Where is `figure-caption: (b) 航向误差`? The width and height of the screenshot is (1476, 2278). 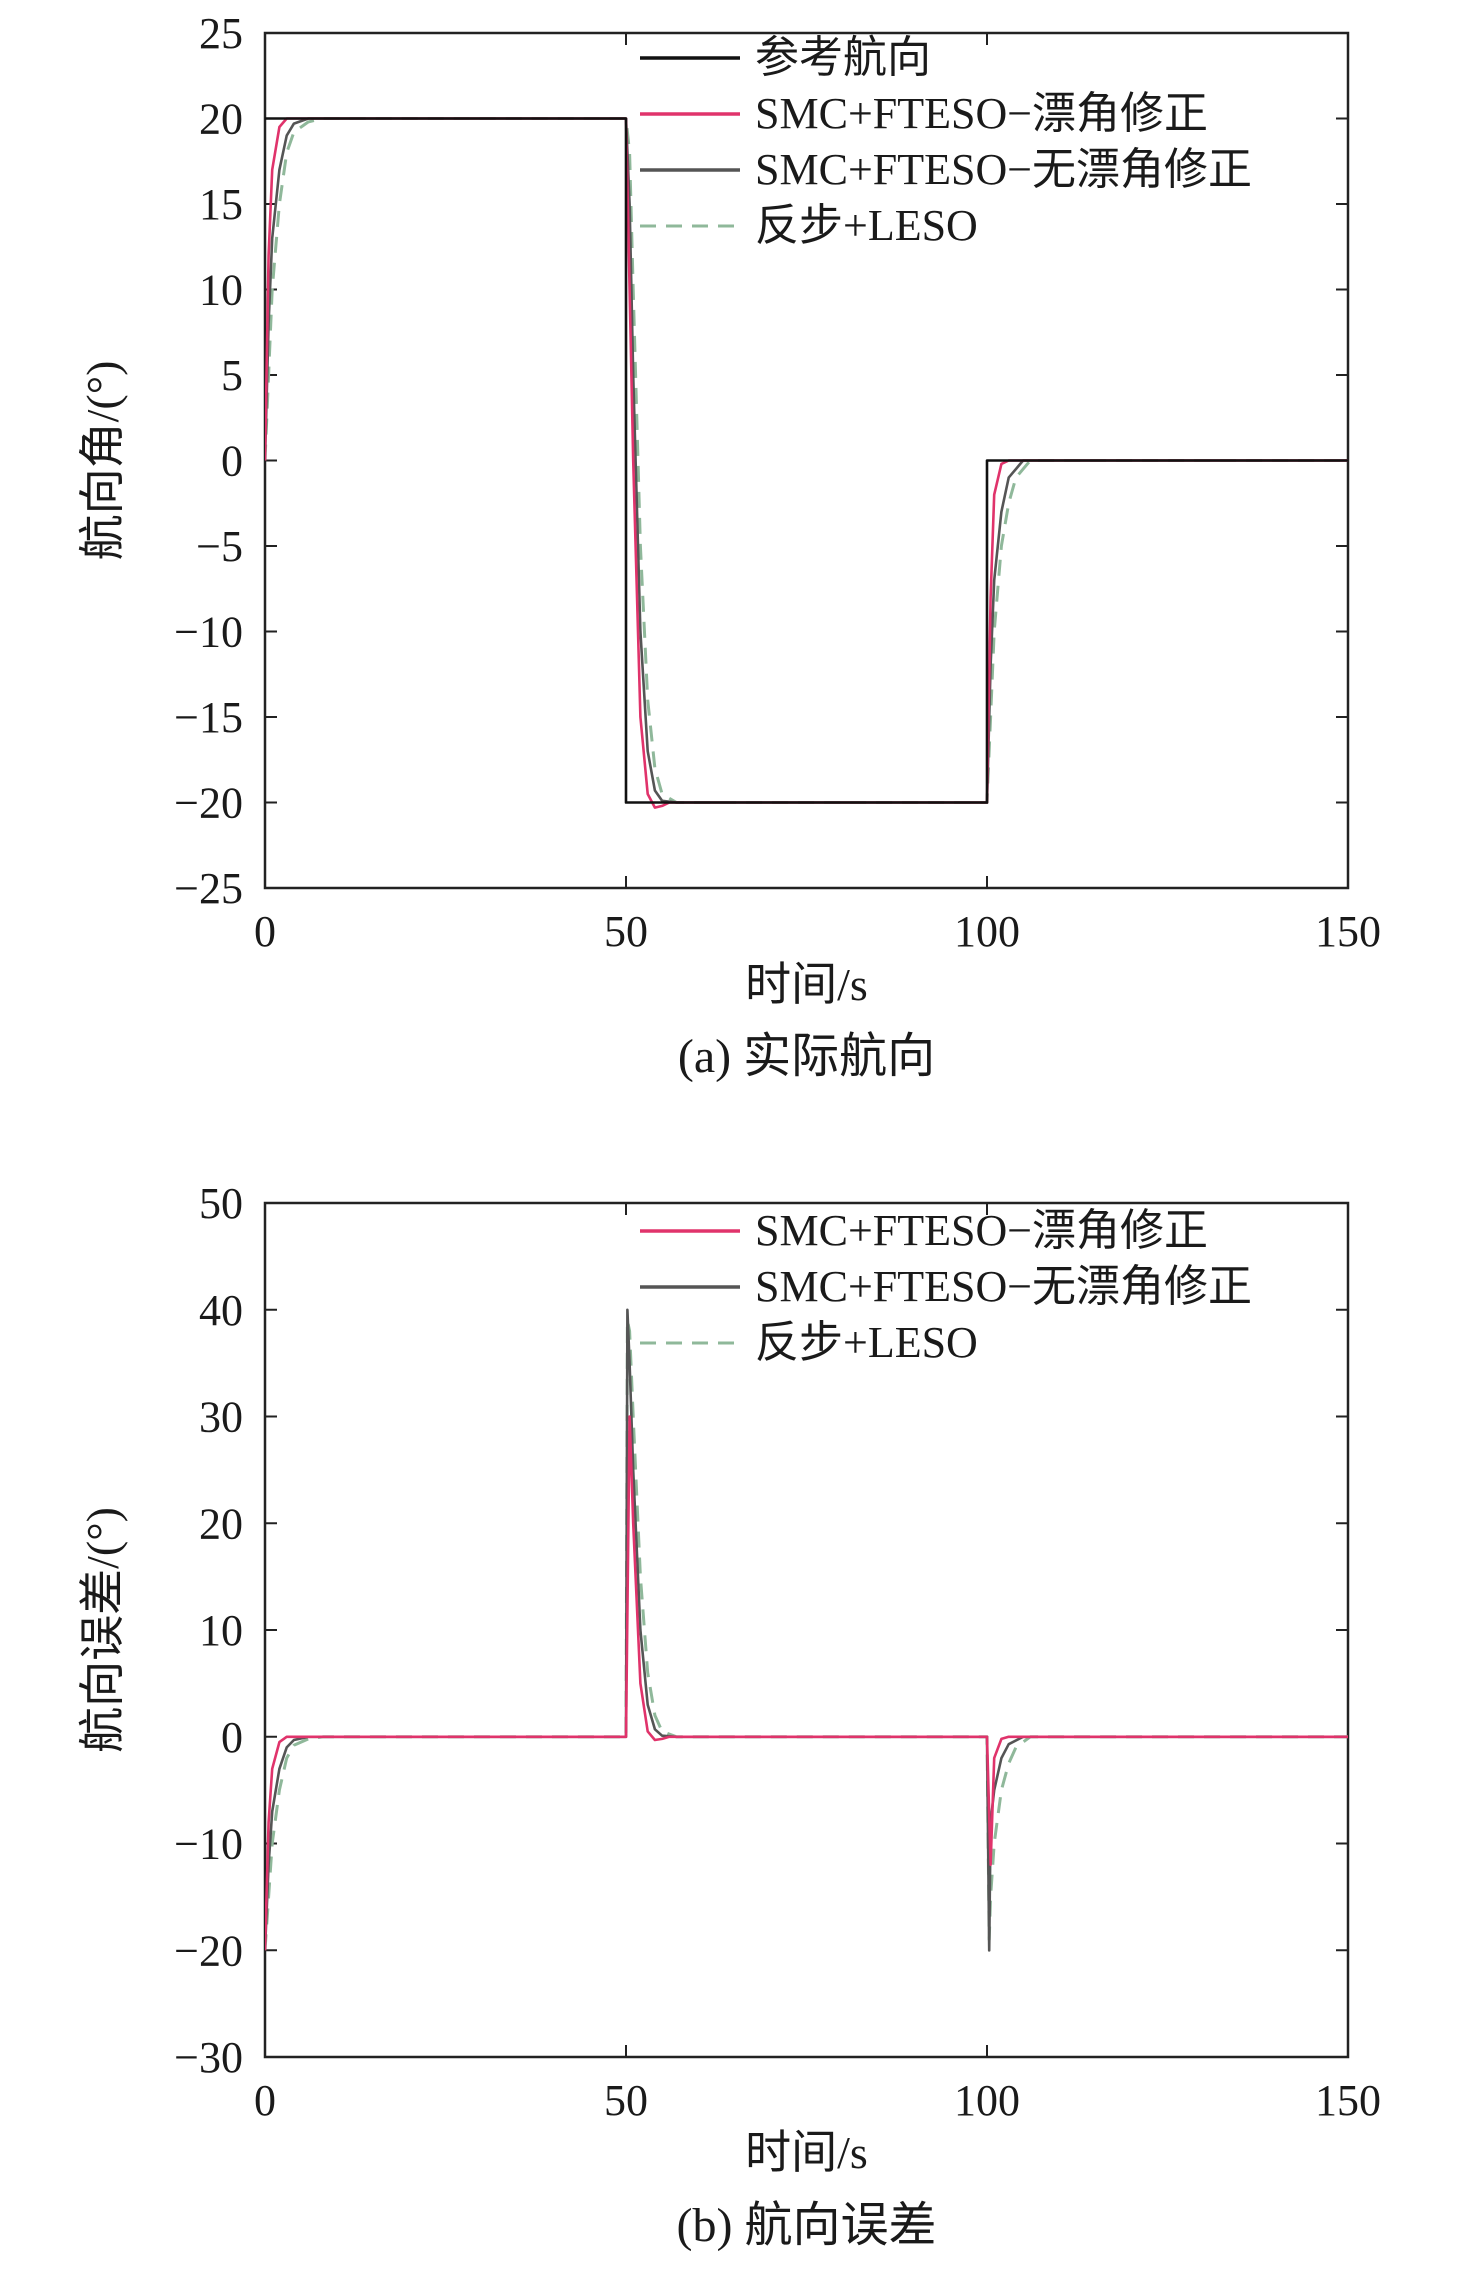 figure-caption: (b) 航向误差 is located at coordinates (807, 2225).